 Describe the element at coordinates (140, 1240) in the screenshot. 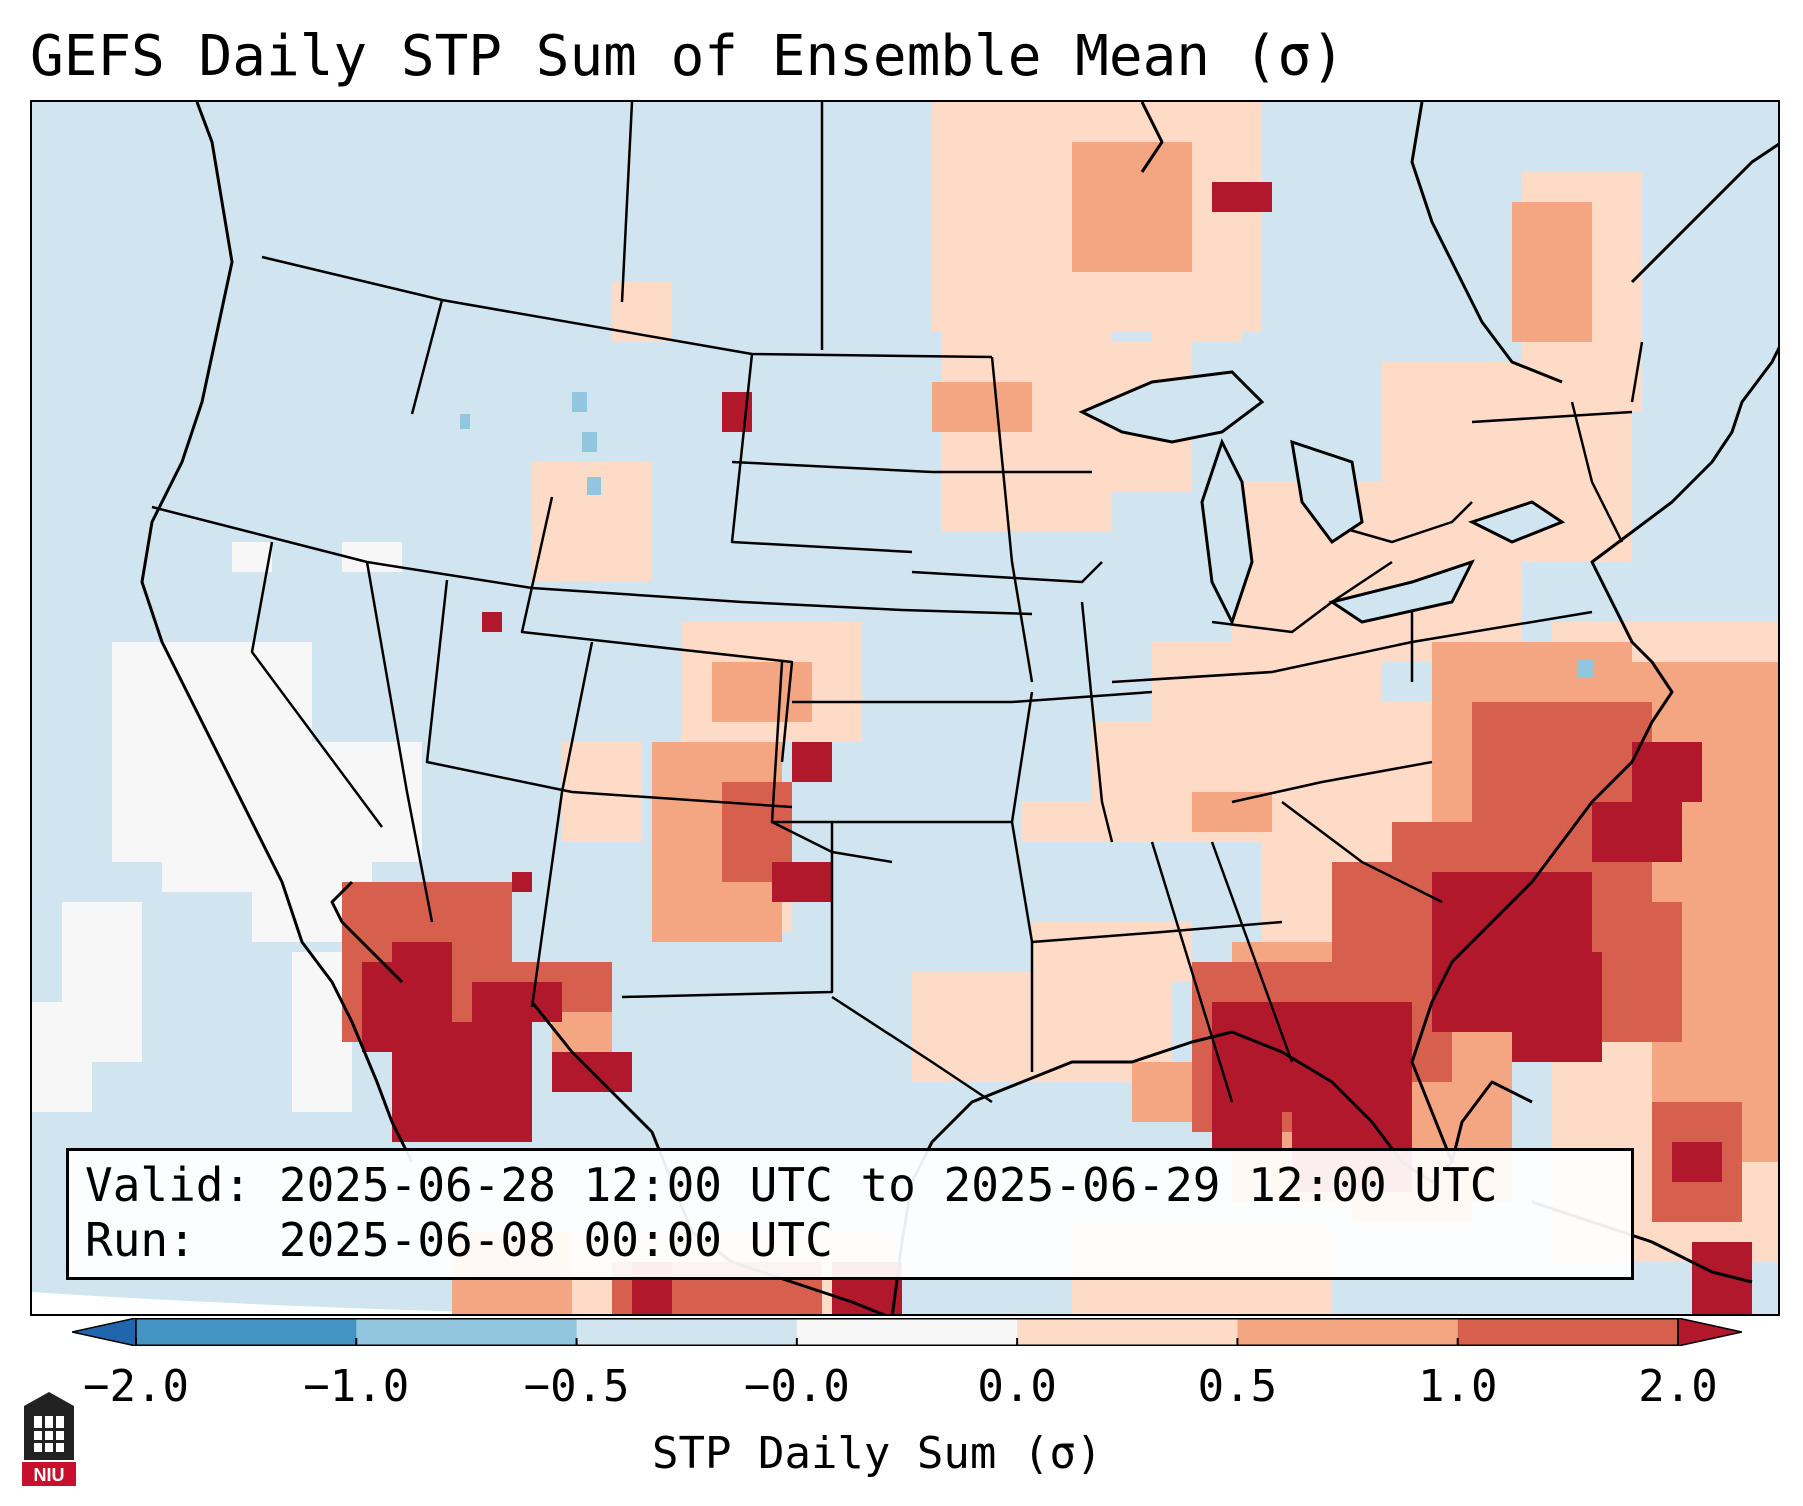

I see `run-label: Run:` at that location.